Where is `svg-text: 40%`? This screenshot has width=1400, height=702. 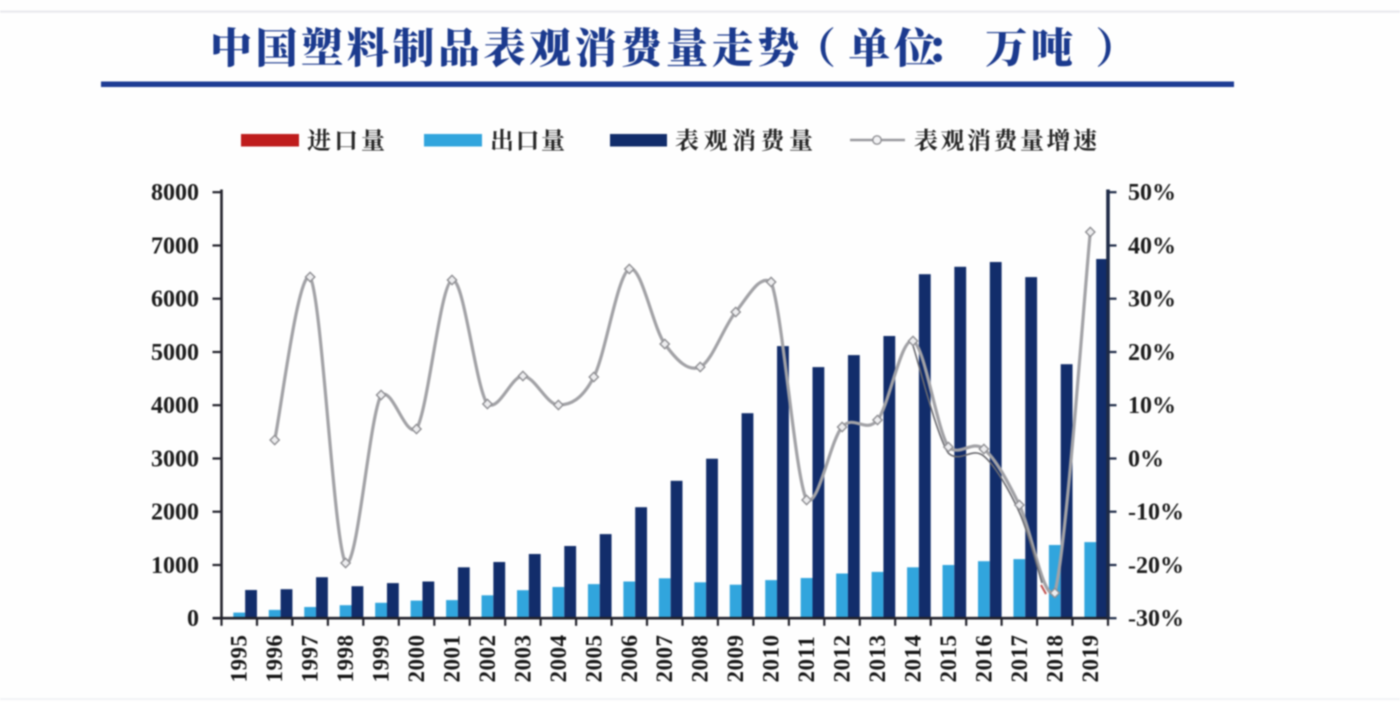 svg-text: 40% is located at coordinates (1152, 247).